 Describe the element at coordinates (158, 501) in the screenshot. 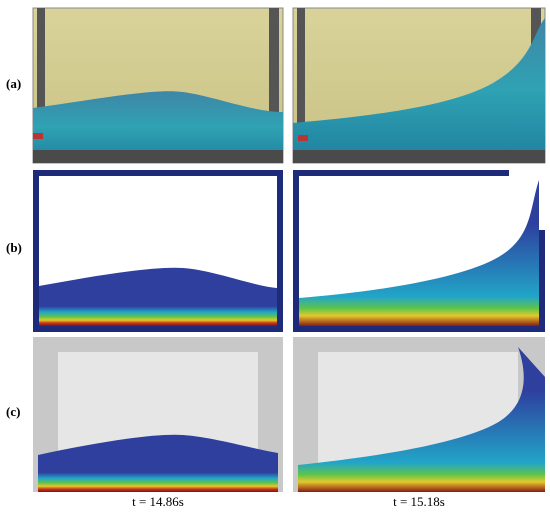

I see `caption: t = 14.86s` at that location.